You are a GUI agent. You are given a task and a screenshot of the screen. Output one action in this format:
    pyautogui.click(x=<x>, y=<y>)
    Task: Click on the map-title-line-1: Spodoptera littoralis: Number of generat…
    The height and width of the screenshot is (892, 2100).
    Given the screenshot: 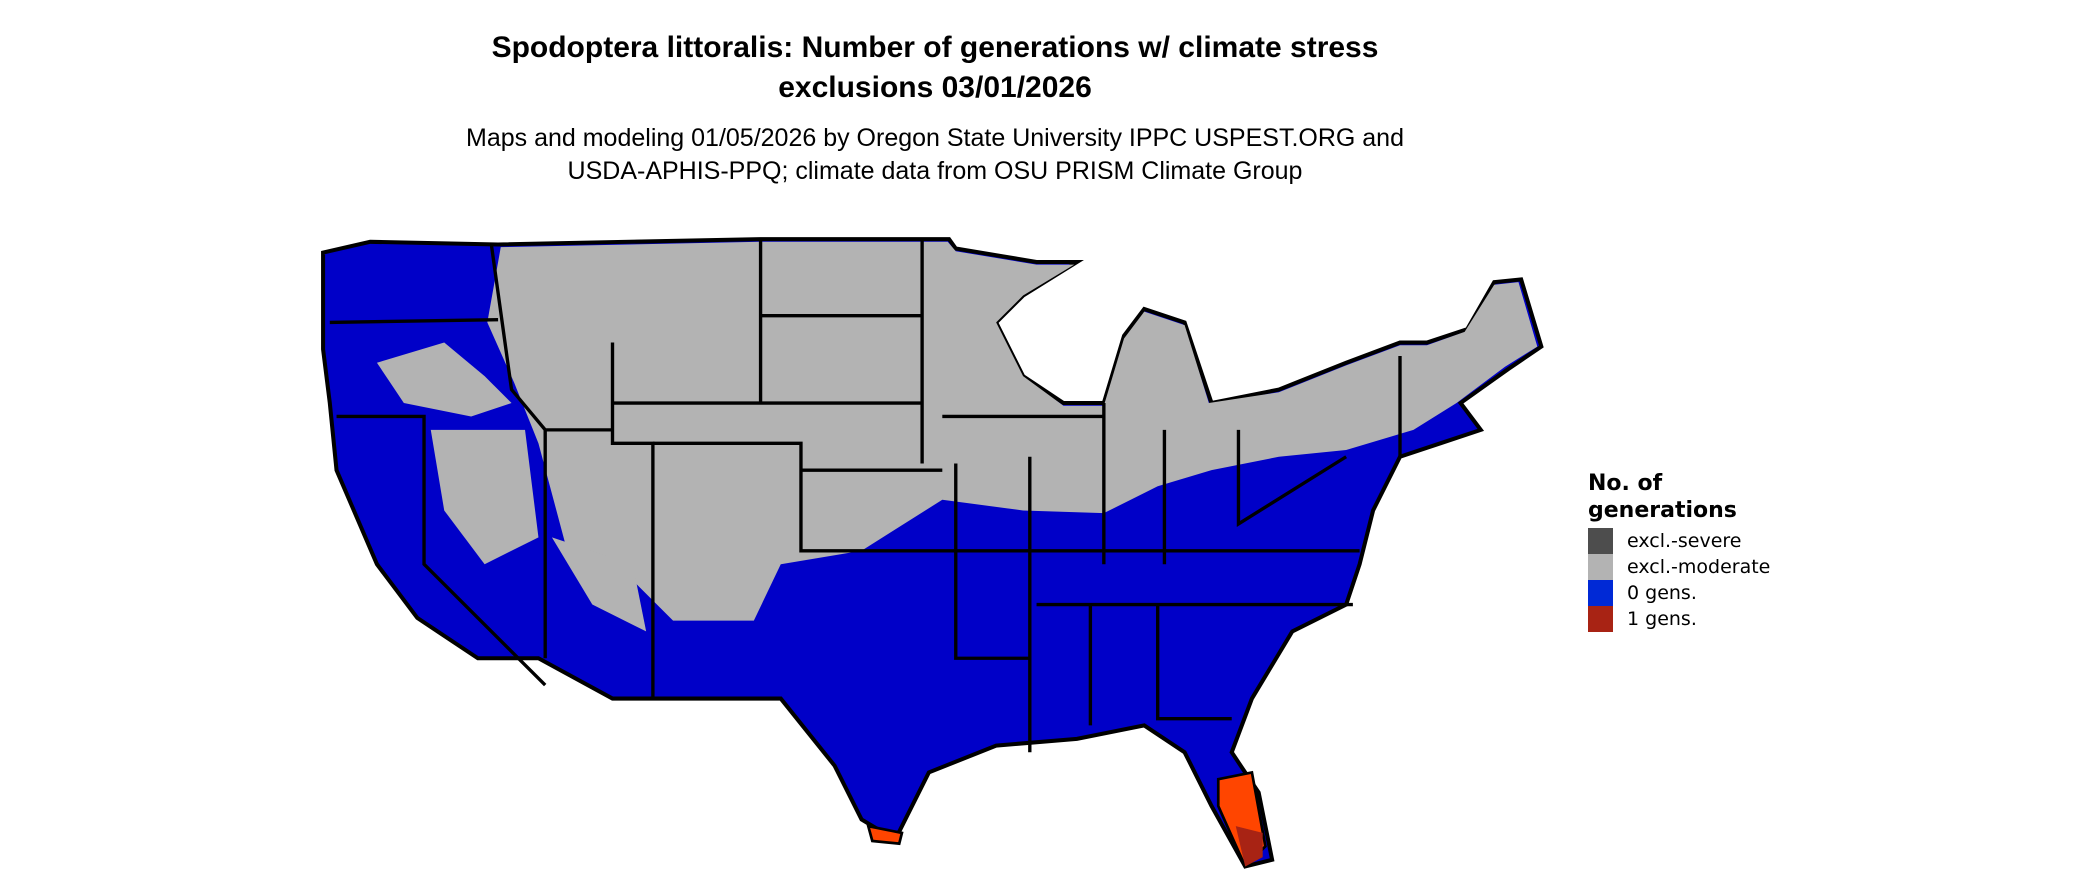 What is the action you would take?
    pyautogui.click(x=935, y=47)
    